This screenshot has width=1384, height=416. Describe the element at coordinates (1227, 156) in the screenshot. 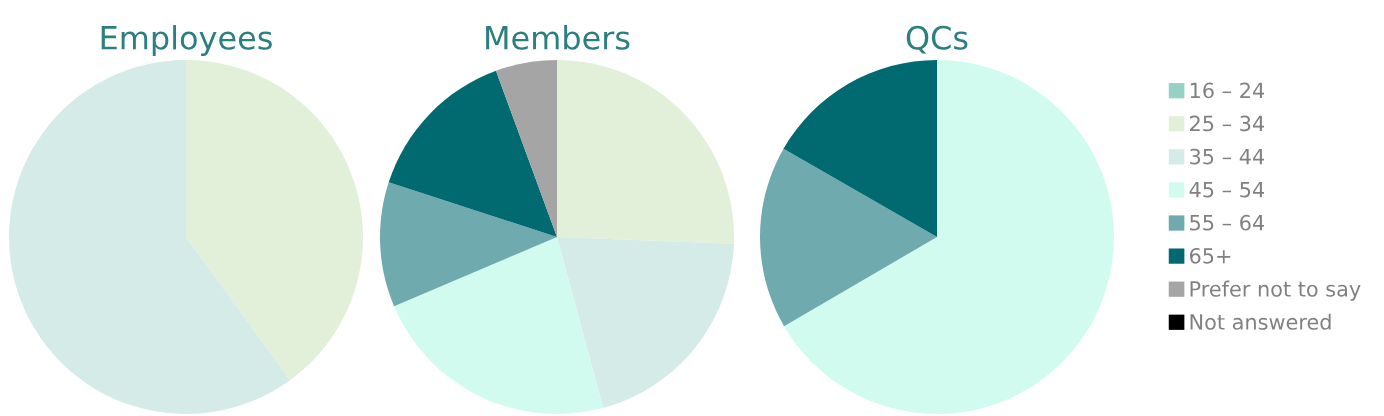

I see `legend-label: 35 – 44` at that location.